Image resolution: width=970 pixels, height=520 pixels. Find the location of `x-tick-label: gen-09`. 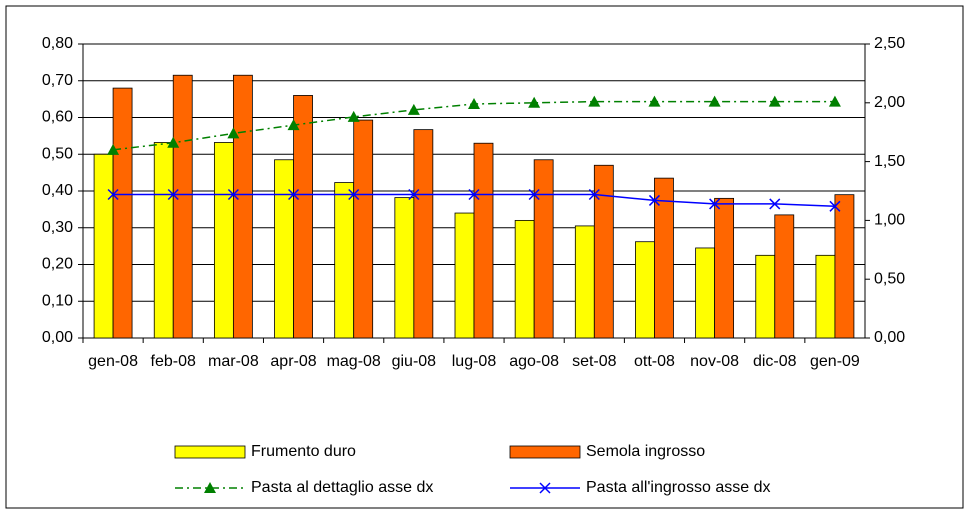

x-tick-label: gen-09 is located at coordinates (835, 361).